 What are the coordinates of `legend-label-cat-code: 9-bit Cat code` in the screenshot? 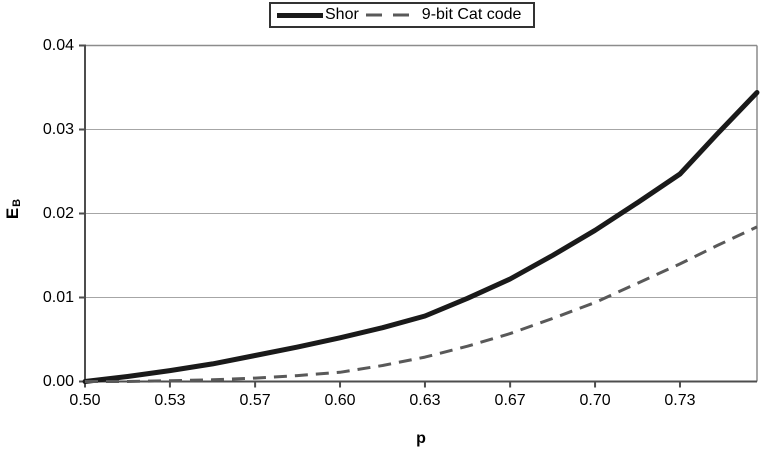 It's located at (471, 14).